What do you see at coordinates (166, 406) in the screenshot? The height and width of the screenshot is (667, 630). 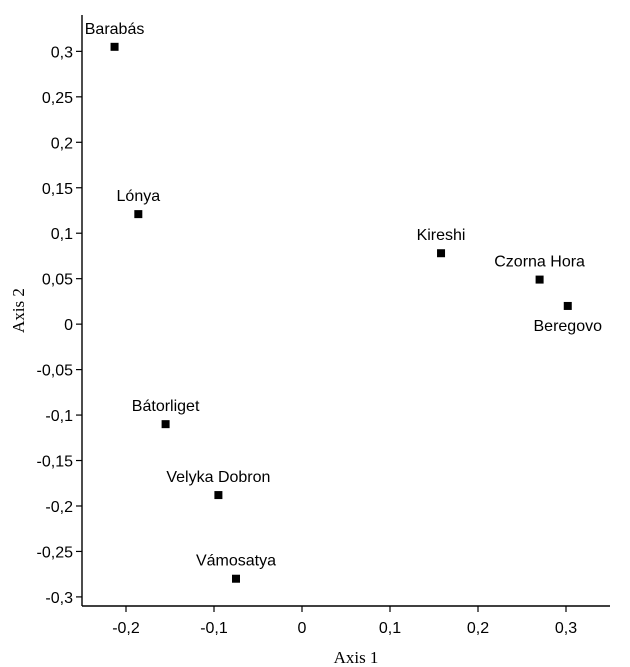 I see `data-point-label: Bátorliget` at bounding box center [166, 406].